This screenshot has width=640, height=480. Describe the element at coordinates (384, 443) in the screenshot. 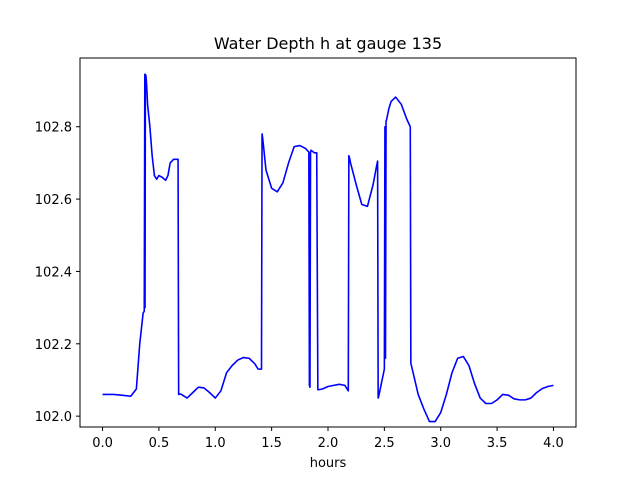

I see `x-tick-label: 2.5` at that location.